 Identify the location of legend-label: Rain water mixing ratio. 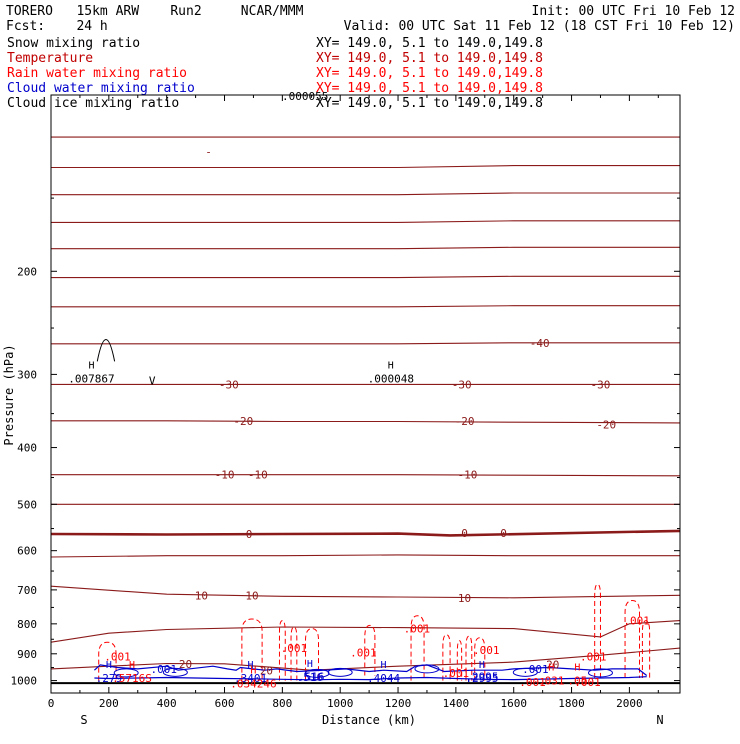
(97, 73).